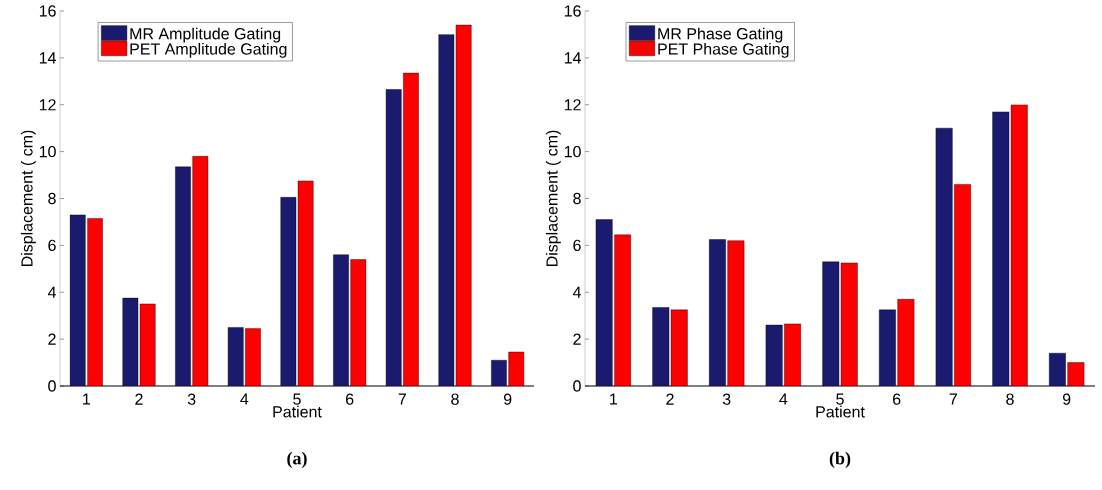 The image size is (1102, 490). What do you see at coordinates (205, 35) in the screenshot?
I see `legend-label: MR Amplitude Gating` at bounding box center [205, 35].